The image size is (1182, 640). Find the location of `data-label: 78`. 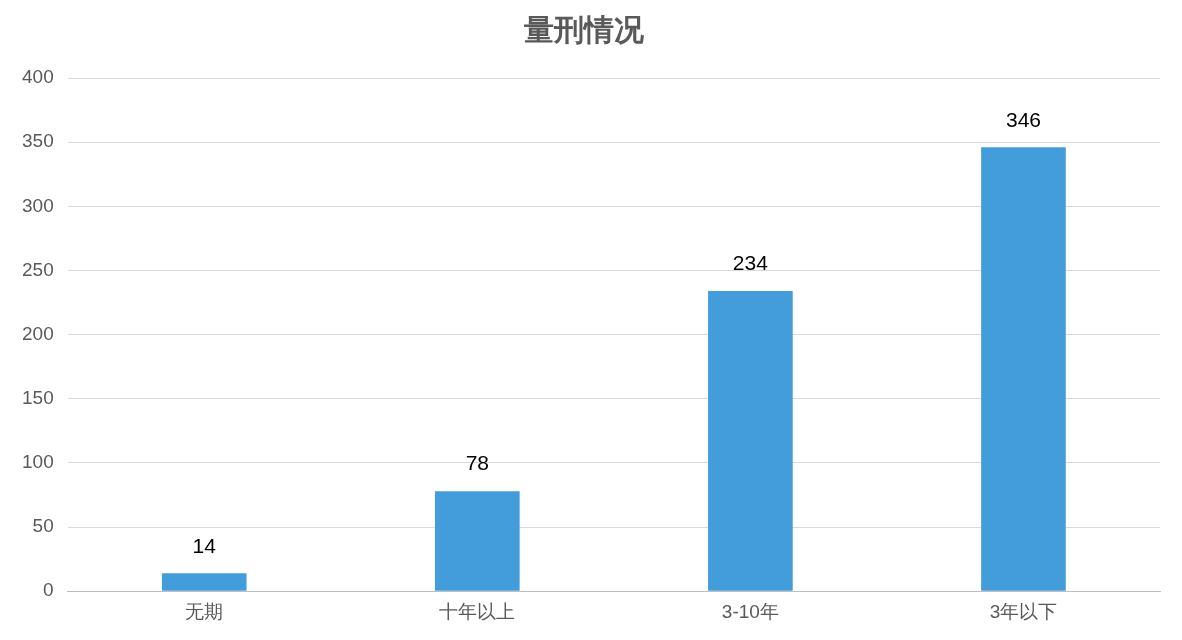

data-label: 78 is located at coordinates (477, 463).